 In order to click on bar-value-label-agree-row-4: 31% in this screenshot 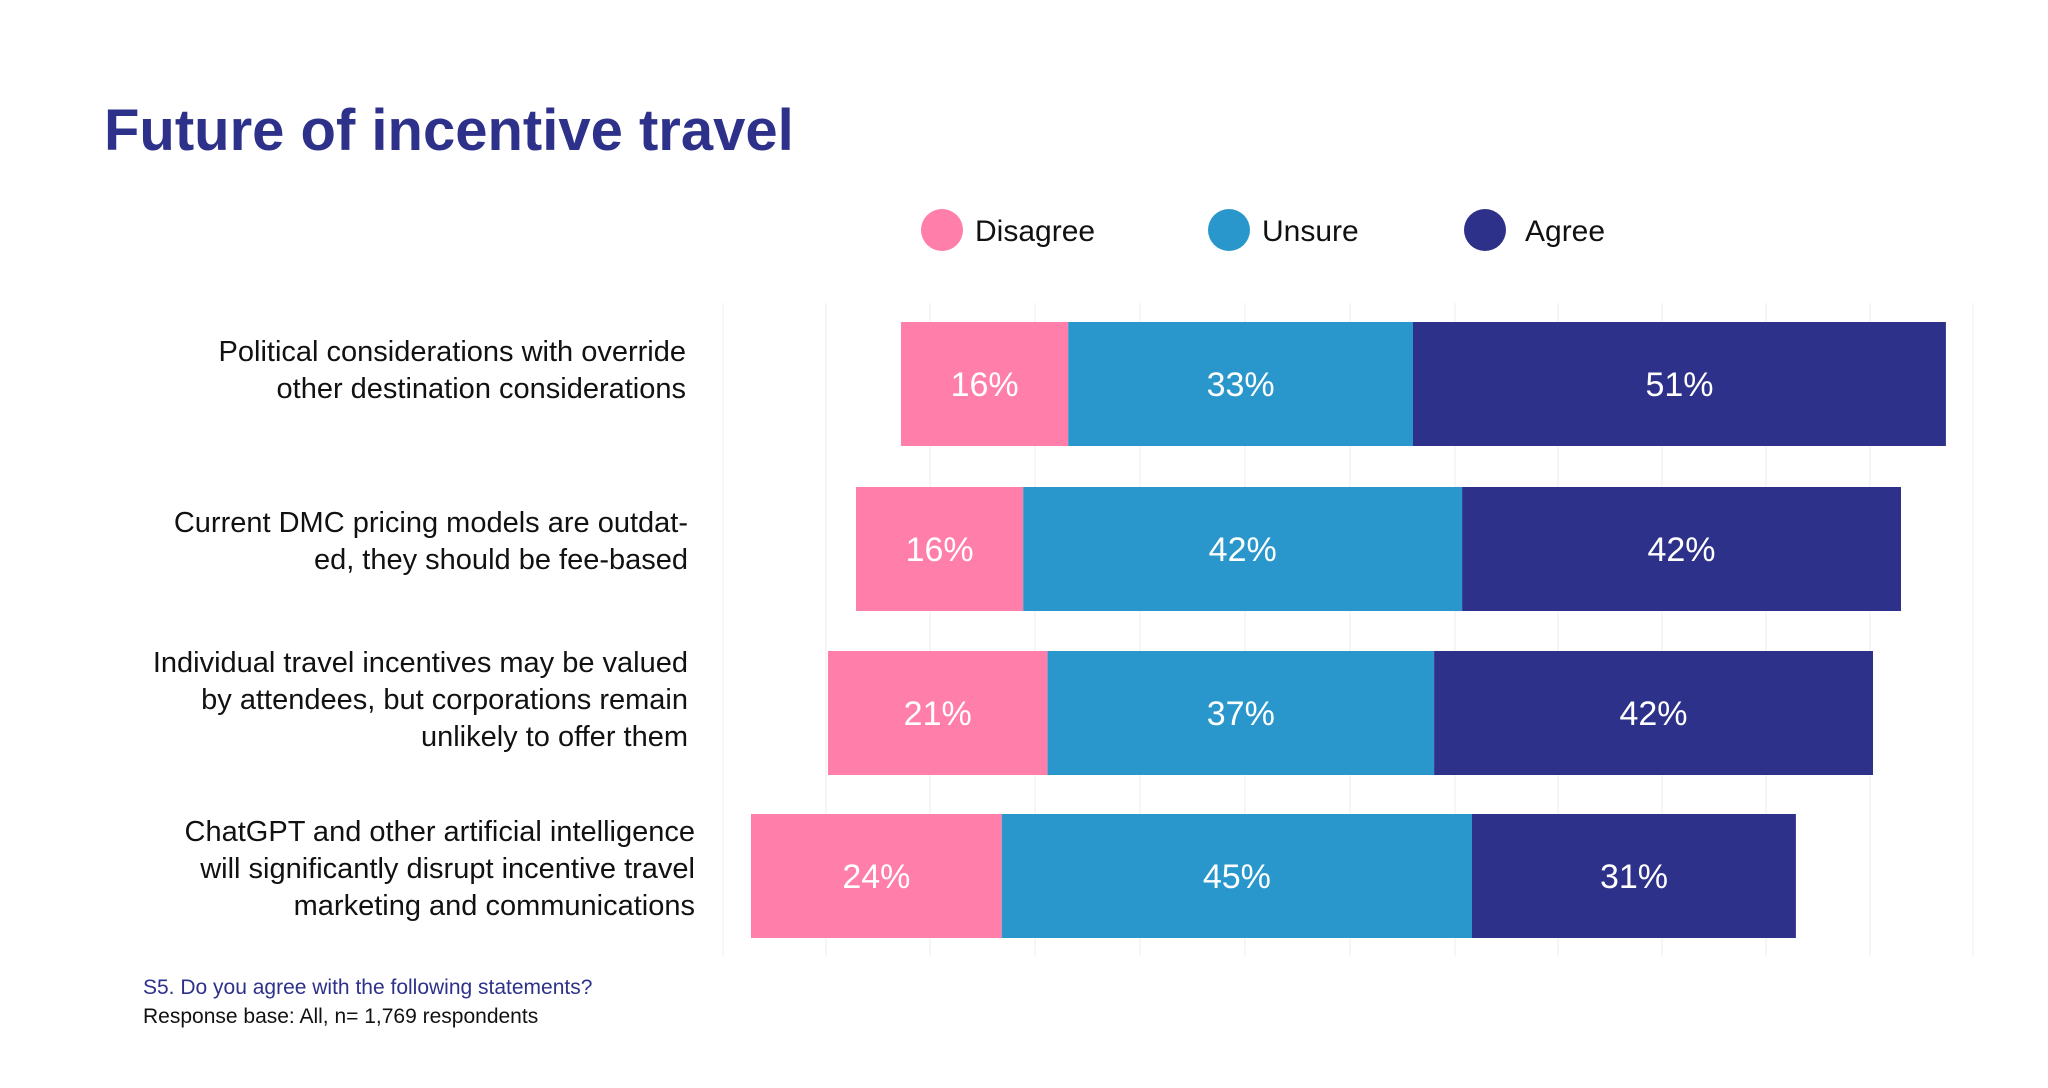, I will do `click(1634, 877)`.